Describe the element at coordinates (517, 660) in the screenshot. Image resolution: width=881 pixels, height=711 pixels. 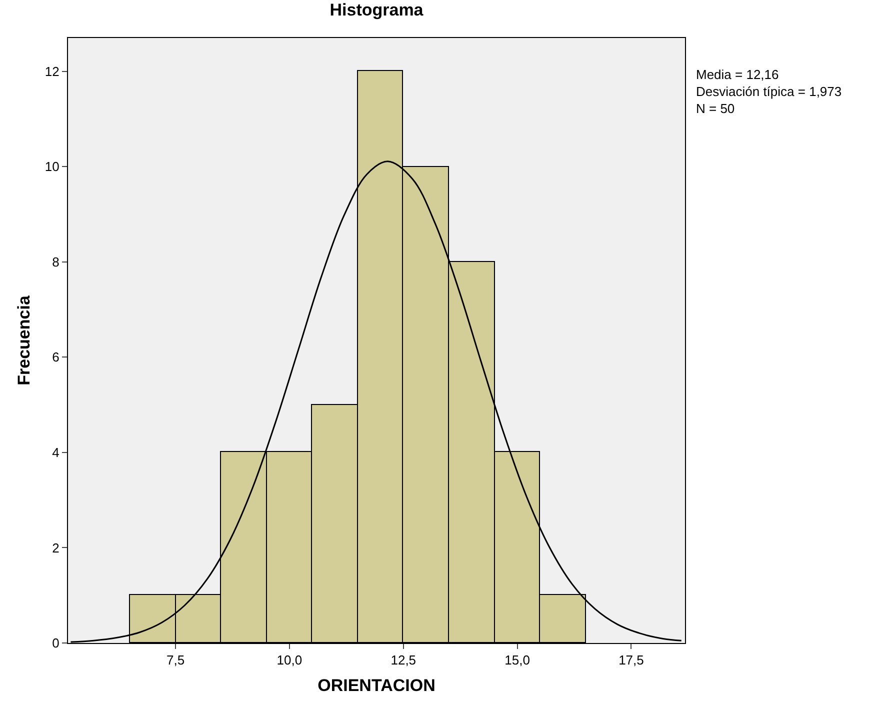
I see `x-tick-label: 15,0` at that location.